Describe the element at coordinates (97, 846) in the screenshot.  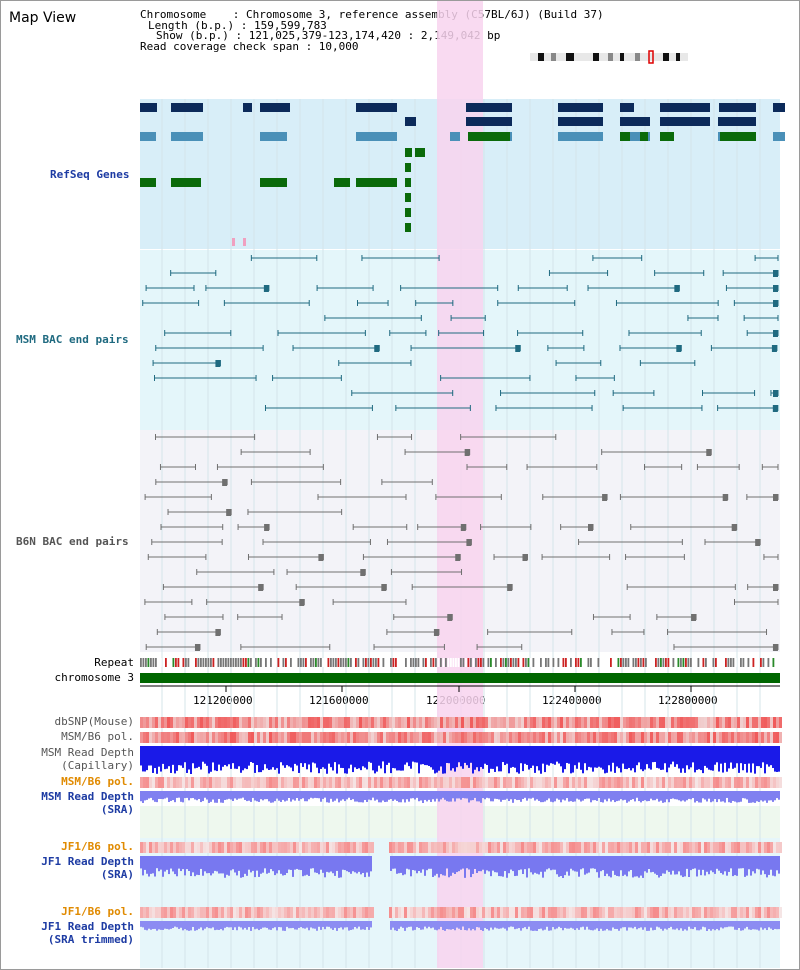
I see `track-label-jf1-pol-1: JF1/B6 pol.` at that location.